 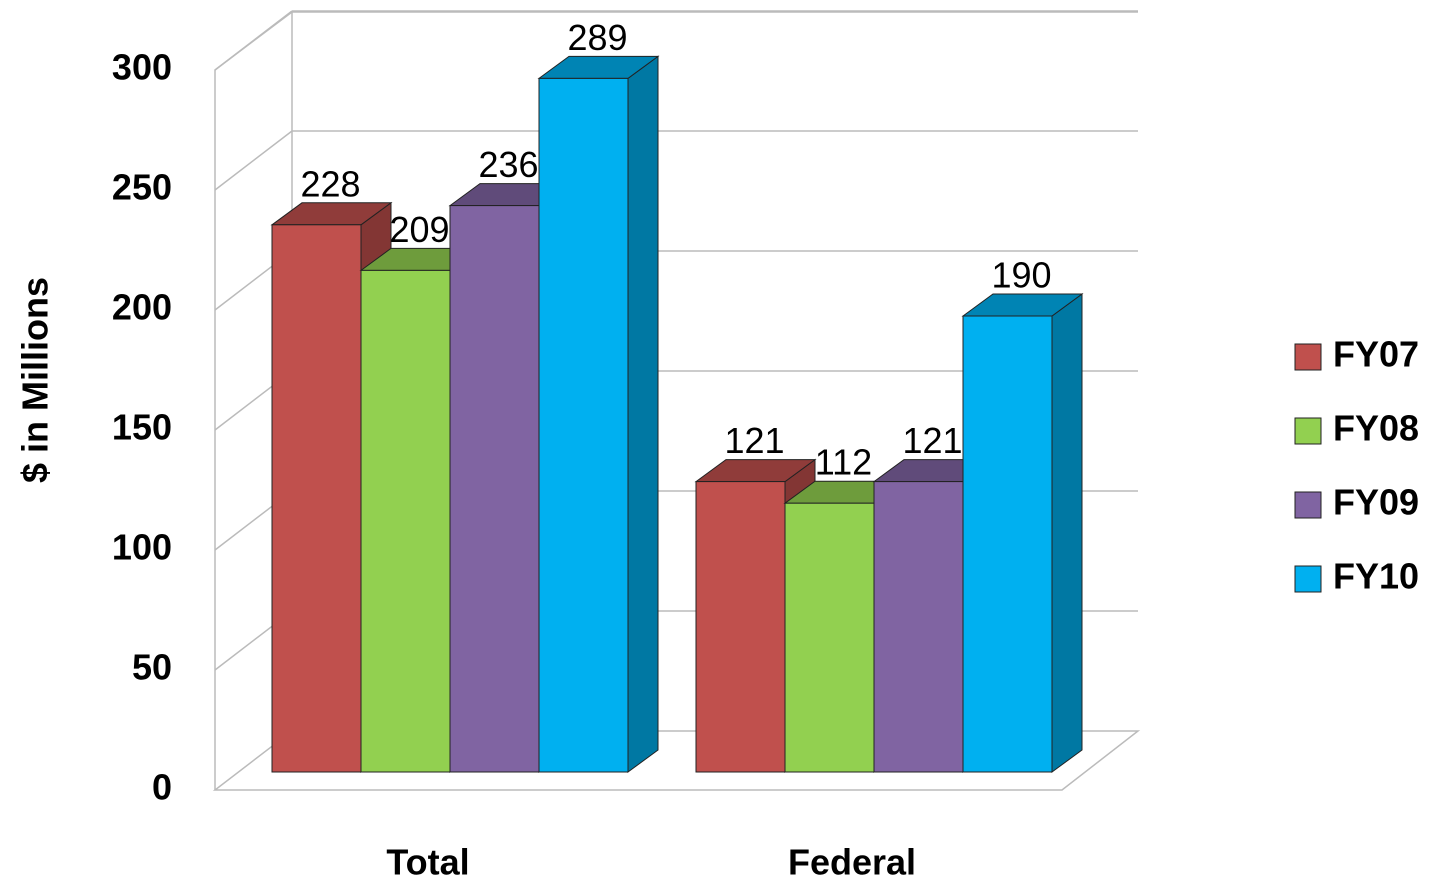 I want to click on y-tick-label: 250, so click(x=142, y=187).